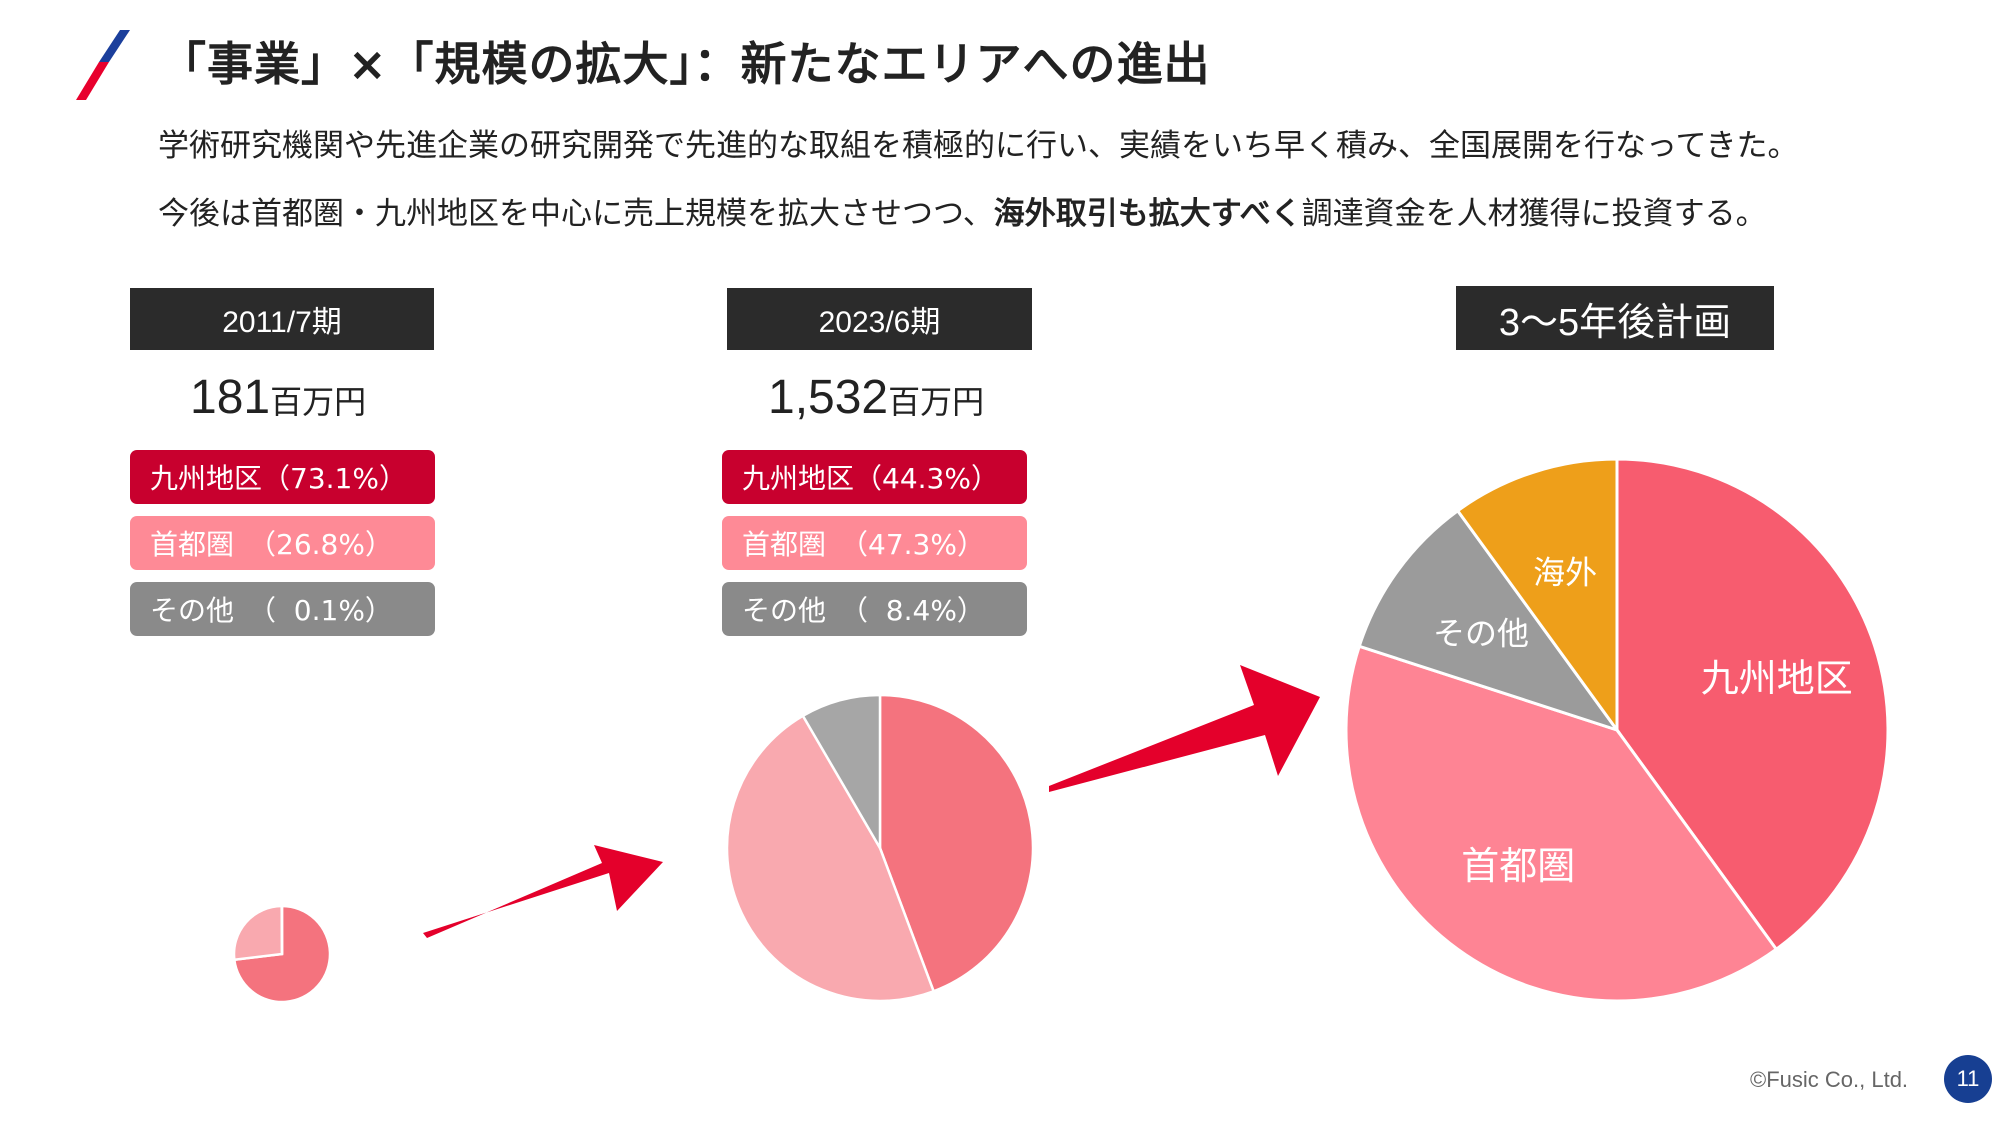  Describe the element at coordinates (874, 609) in the screenshot. I see `period-2-other-badge: その他 （ 8.4%）` at that location.